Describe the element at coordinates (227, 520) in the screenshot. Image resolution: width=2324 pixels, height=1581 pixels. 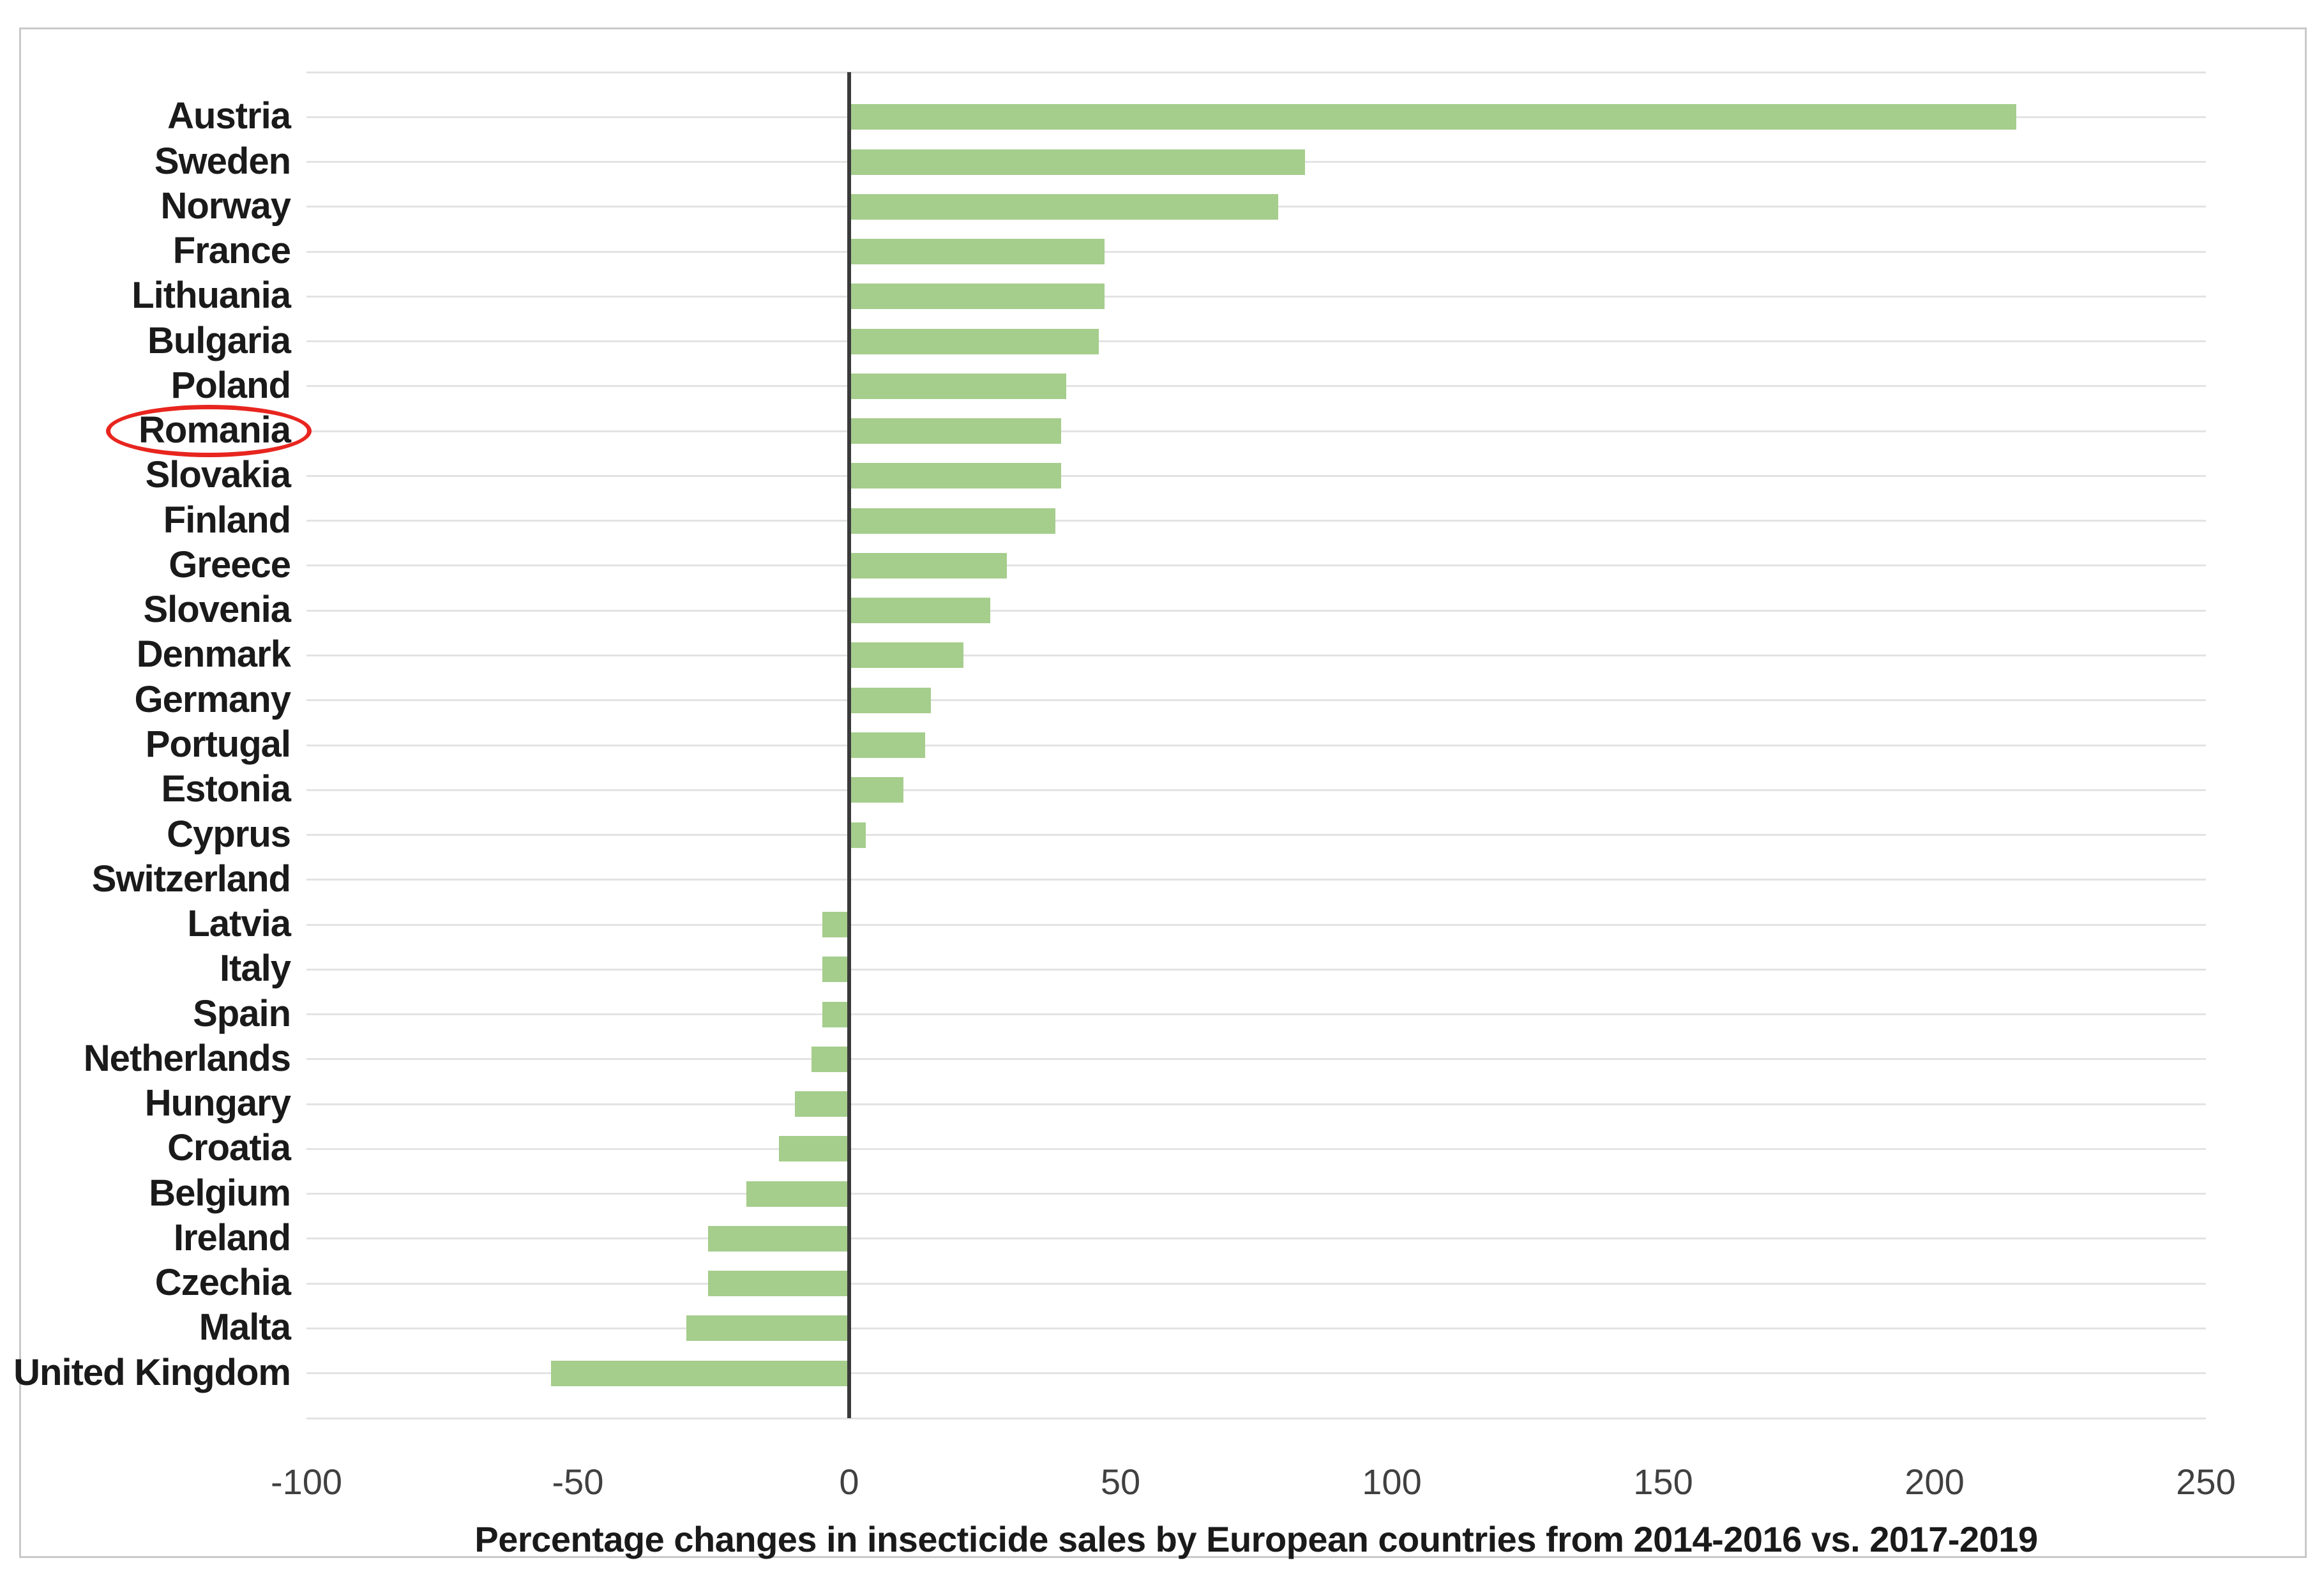
I see `category-label-finland: Finland` at that location.